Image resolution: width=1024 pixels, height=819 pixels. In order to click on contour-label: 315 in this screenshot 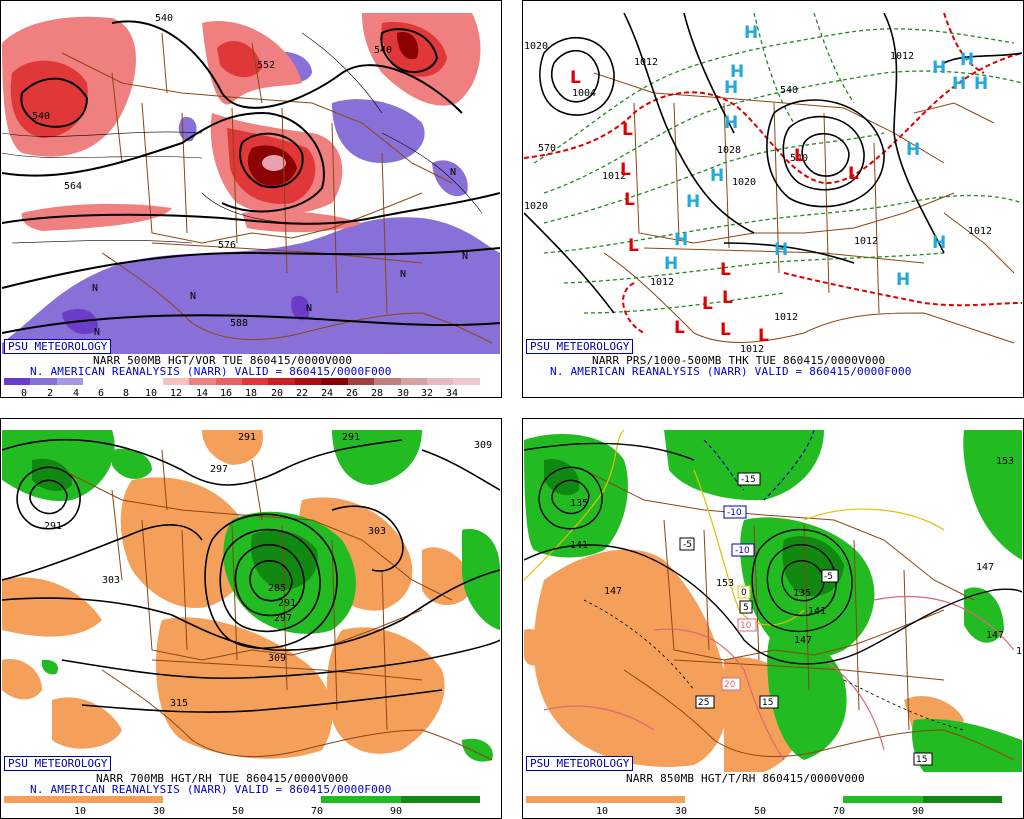, I will do `click(179, 703)`.